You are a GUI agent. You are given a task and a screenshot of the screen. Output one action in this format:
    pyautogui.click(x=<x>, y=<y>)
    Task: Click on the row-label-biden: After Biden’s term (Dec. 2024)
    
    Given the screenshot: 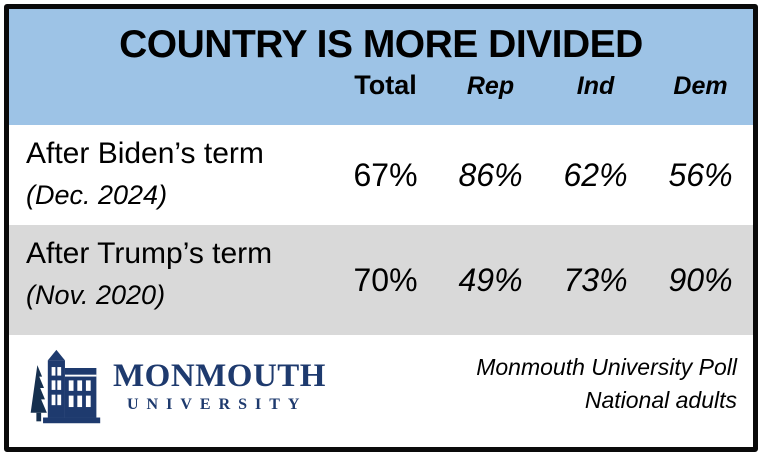 What is the action you would take?
    pyautogui.click(x=171, y=175)
    